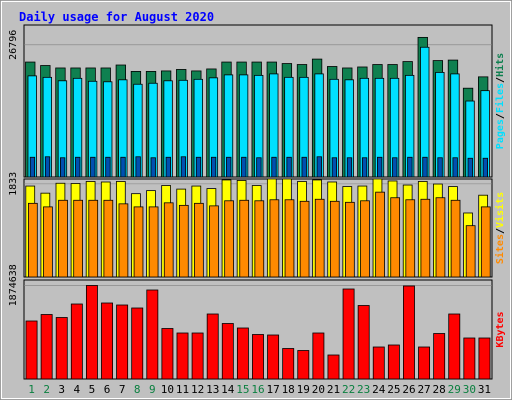 Image resolution: width=512 pixels, height=400 pixels. What do you see at coordinates (288, 389) in the screenshot?
I see `x-tick-label-day-18: 18` at bounding box center [288, 389].